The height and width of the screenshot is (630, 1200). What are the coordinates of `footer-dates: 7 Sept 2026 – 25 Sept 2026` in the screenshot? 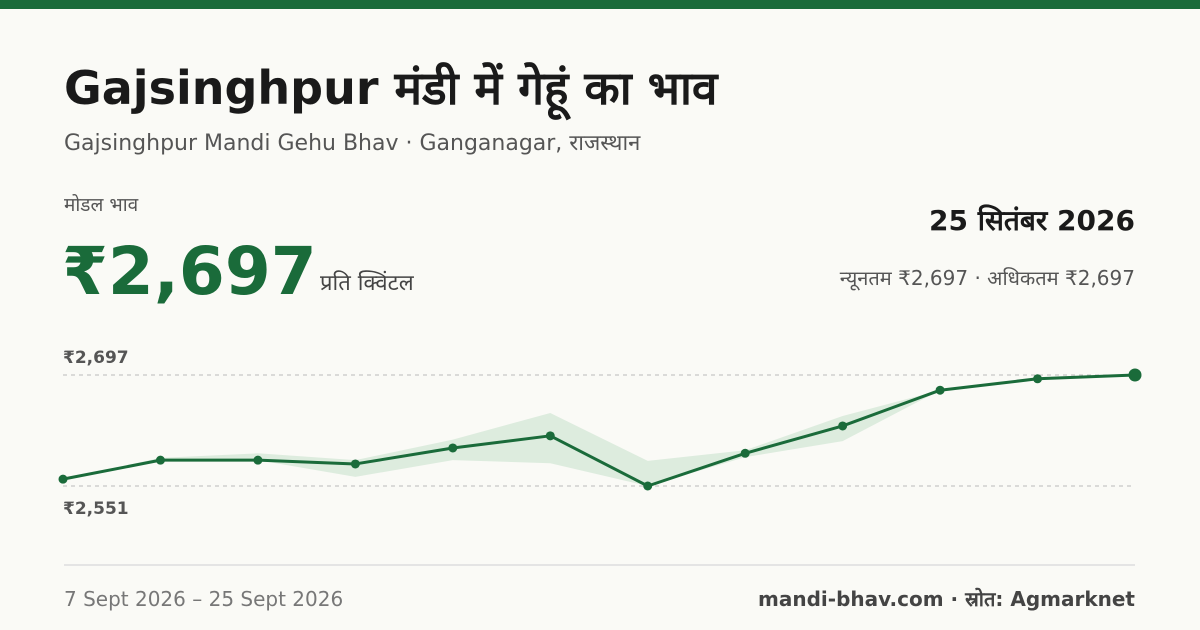 It's located at (203, 599).